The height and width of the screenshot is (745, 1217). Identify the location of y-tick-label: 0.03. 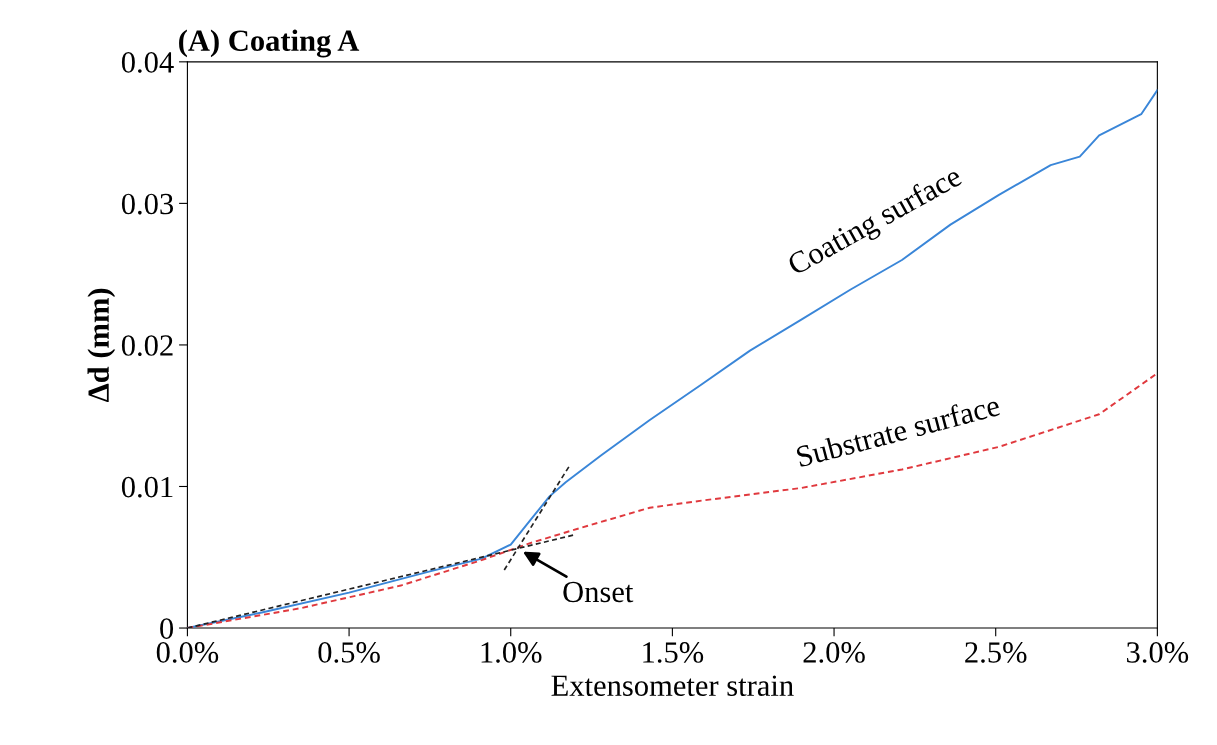
(147, 204).